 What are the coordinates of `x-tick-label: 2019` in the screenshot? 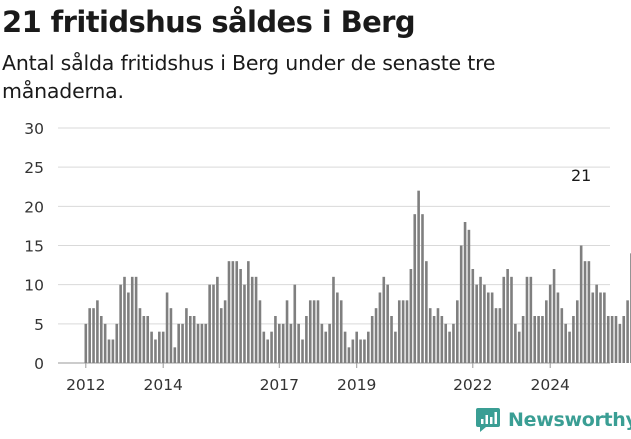 It's located at (356, 385).